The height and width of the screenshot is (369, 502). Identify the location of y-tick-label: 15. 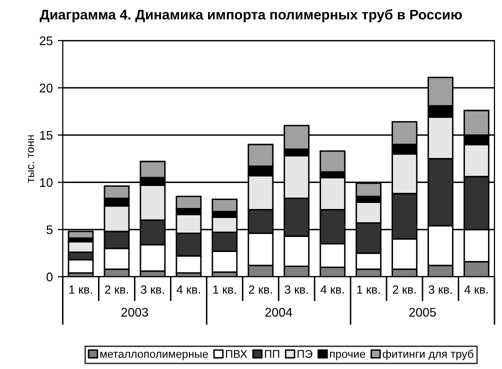
(46, 135).